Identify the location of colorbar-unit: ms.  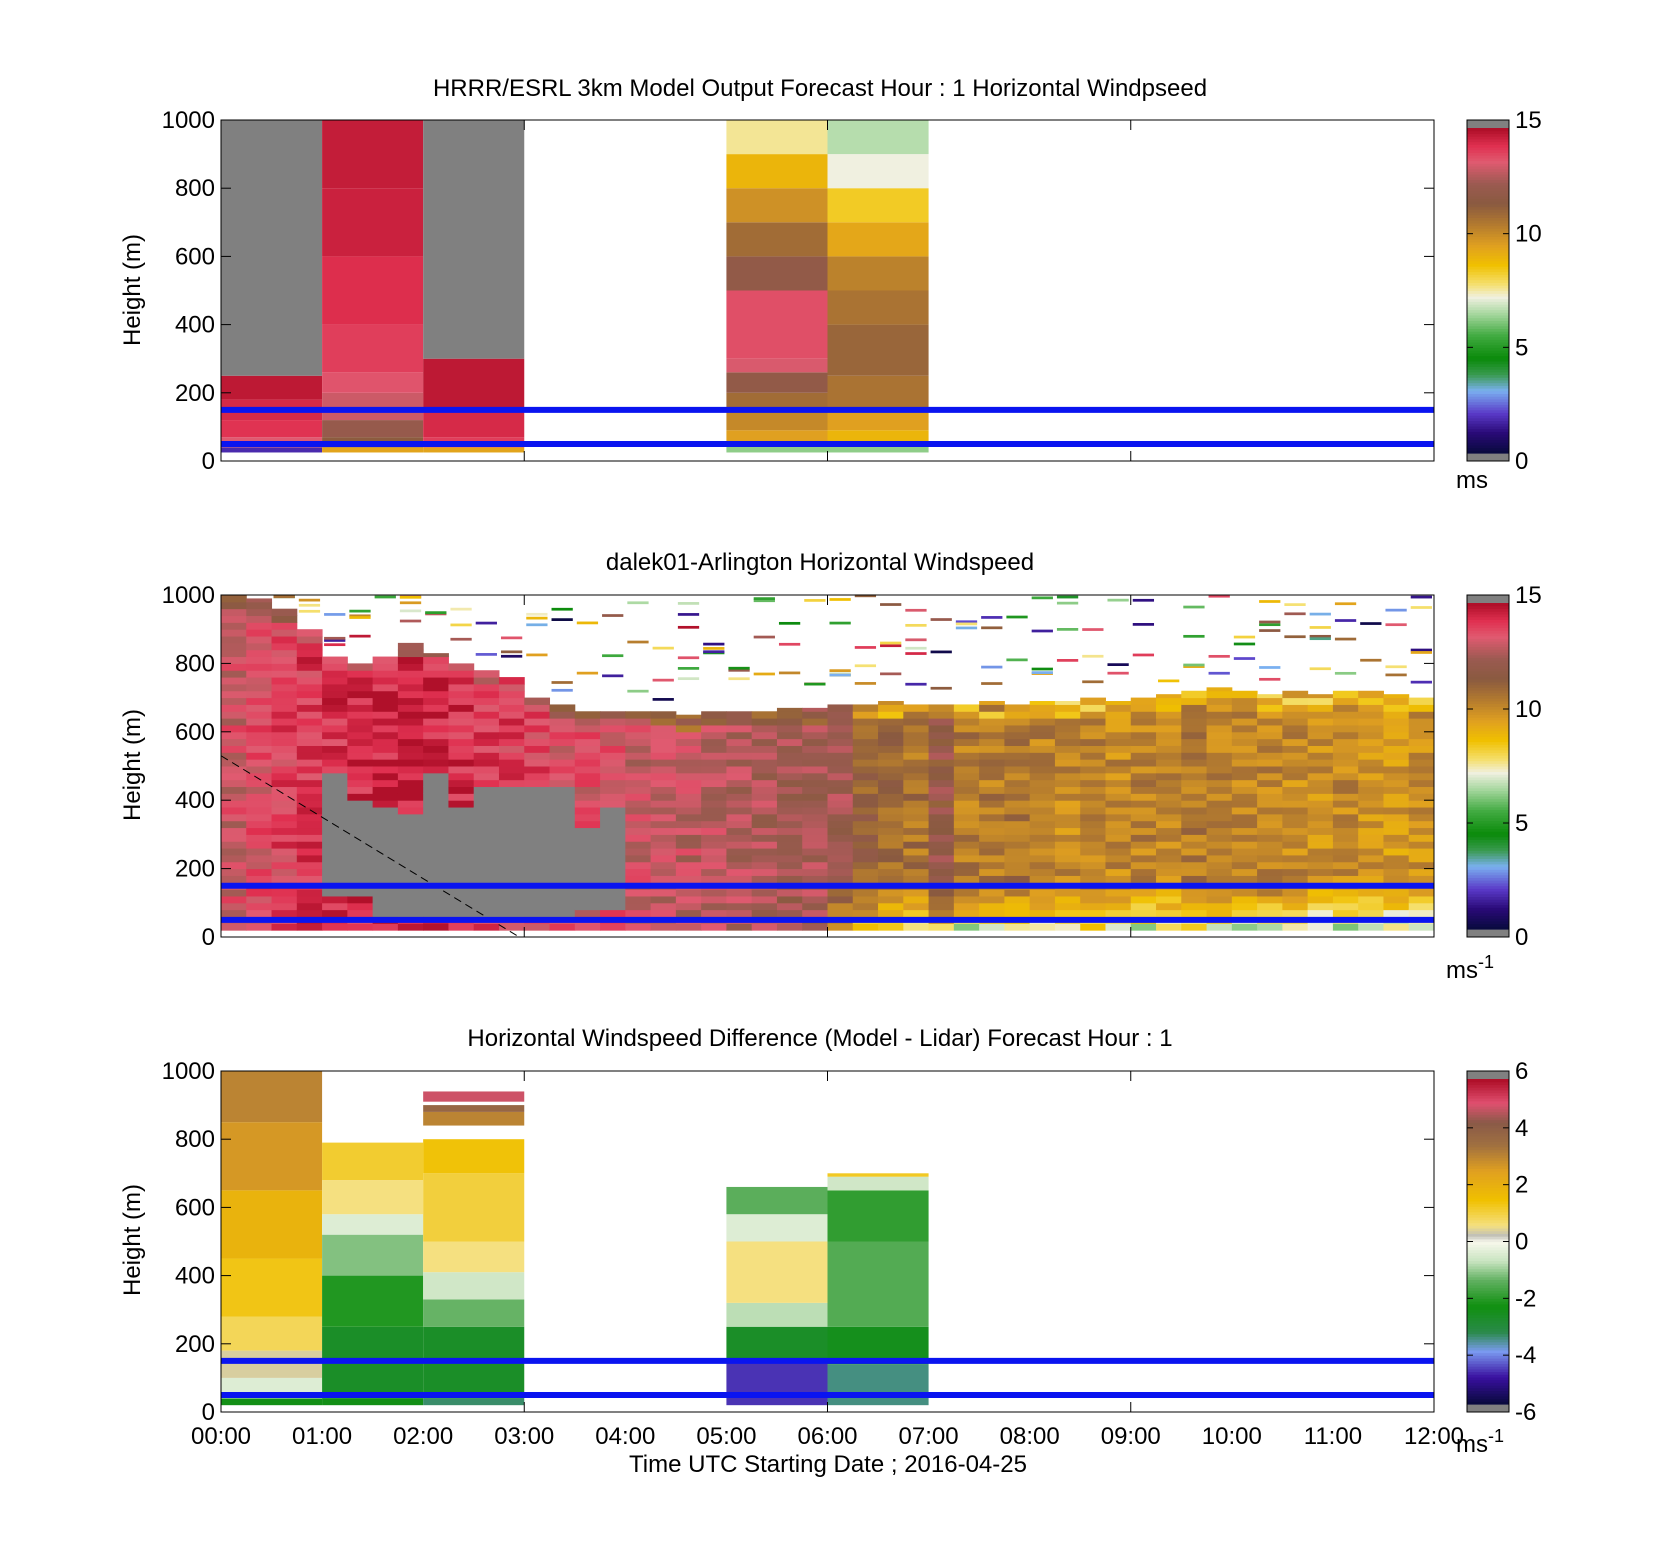
(1472, 480).